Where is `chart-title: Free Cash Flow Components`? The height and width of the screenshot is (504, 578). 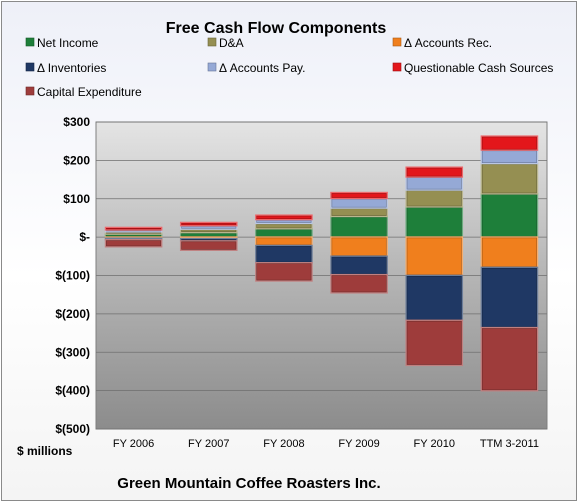 chart-title: Free Cash Flow Components is located at coordinates (276, 28).